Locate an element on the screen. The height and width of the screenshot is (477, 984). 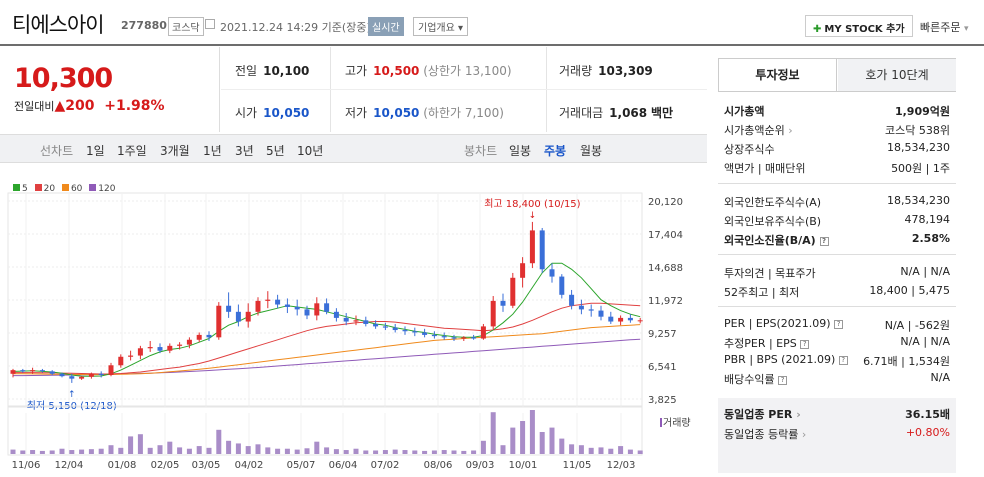
x-tick-label: 01/08 is located at coordinates (122, 465).